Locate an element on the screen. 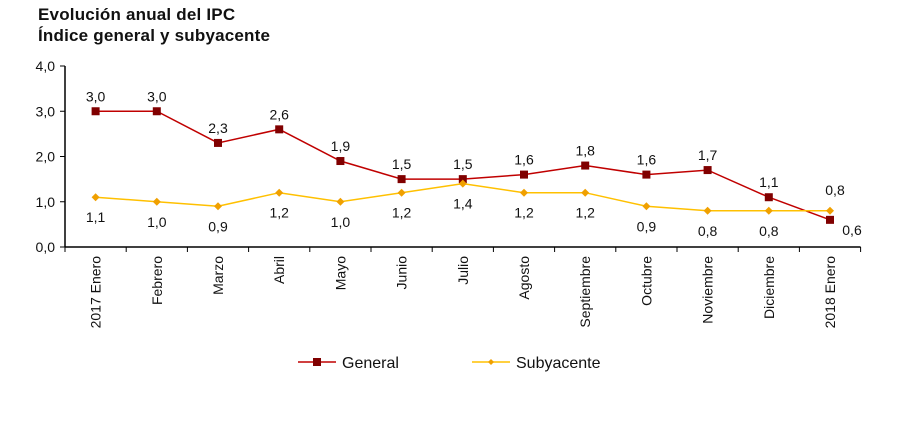  data-label-general: 1,7 is located at coordinates (708, 155).